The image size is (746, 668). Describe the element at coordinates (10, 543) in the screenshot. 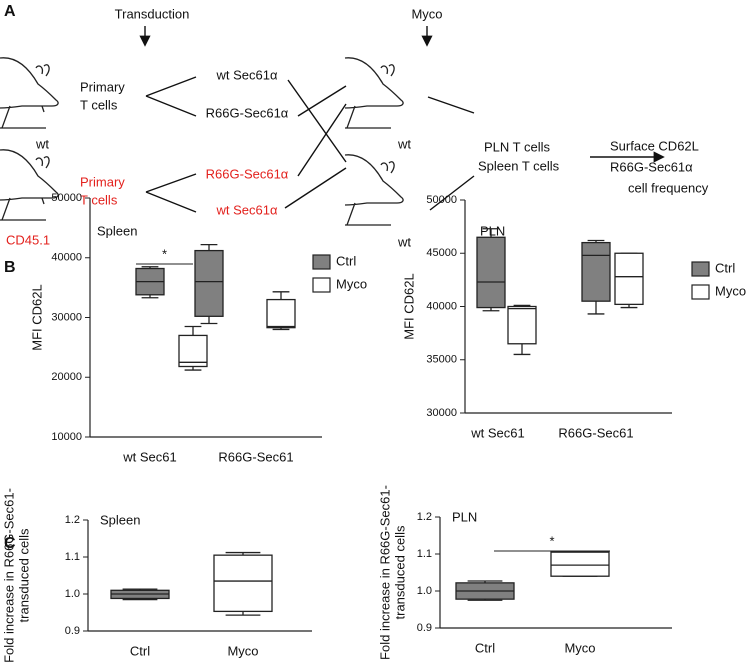

I see `panel-label: C` at that location.